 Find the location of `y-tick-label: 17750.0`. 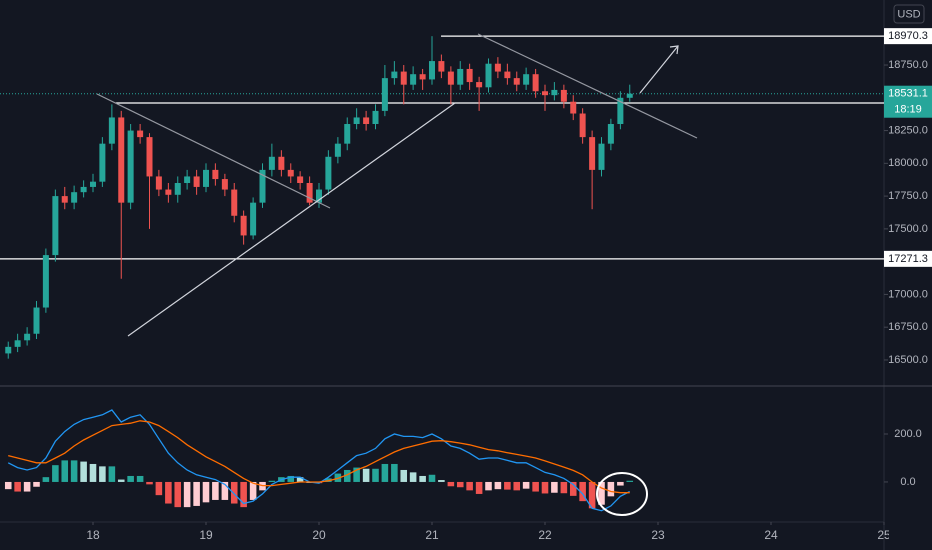

y-tick-label: 17750.0 is located at coordinates (908, 196).